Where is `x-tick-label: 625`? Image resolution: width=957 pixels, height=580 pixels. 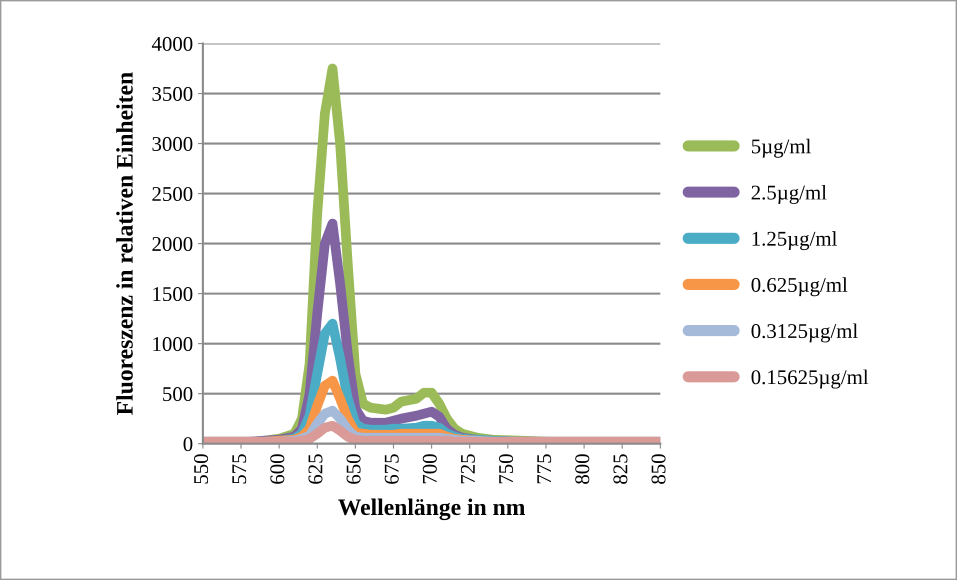
x-tick-label: 625 is located at coordinates (315, 469).